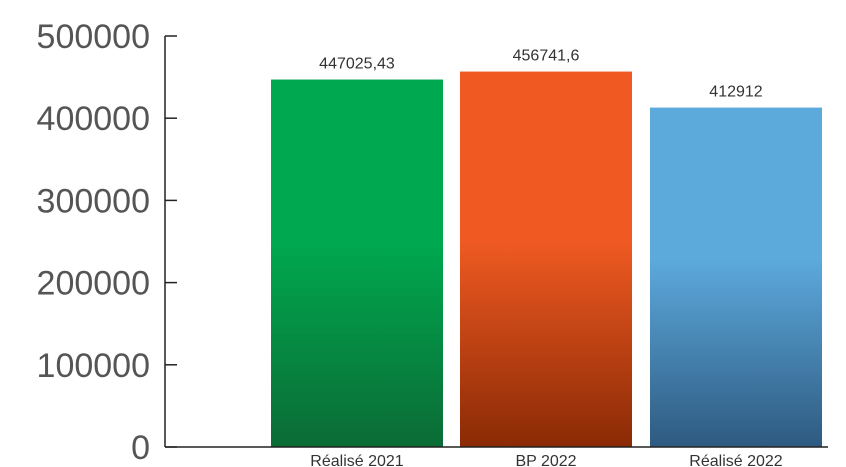  I want to click on y-tick-label: 300000, so click(93, 201).